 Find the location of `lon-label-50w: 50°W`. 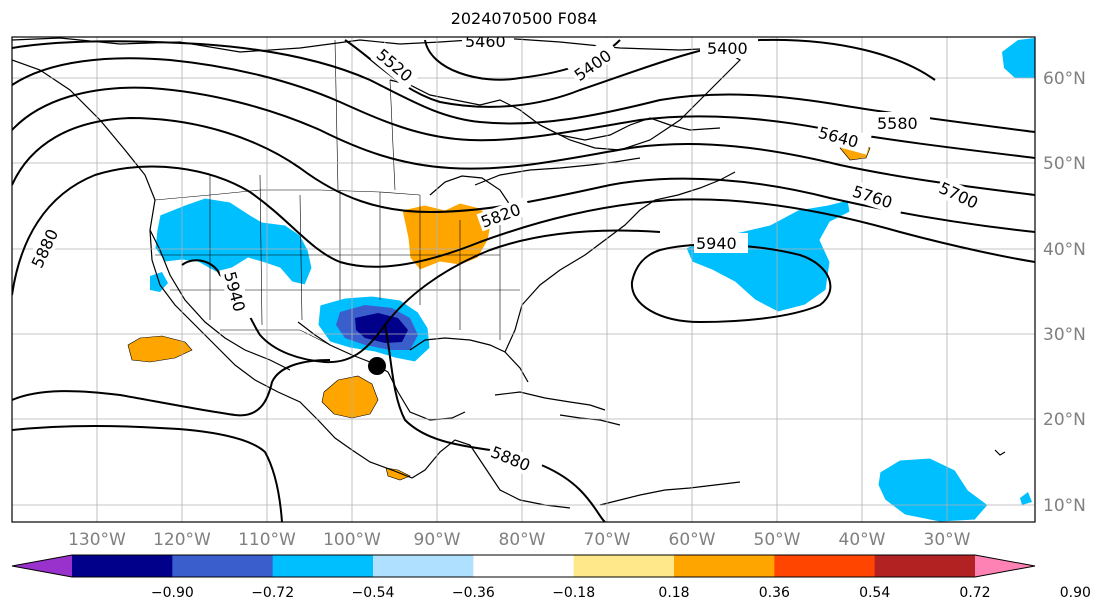

lon-label-50w: 50°W is located at coordinates (777, 540).